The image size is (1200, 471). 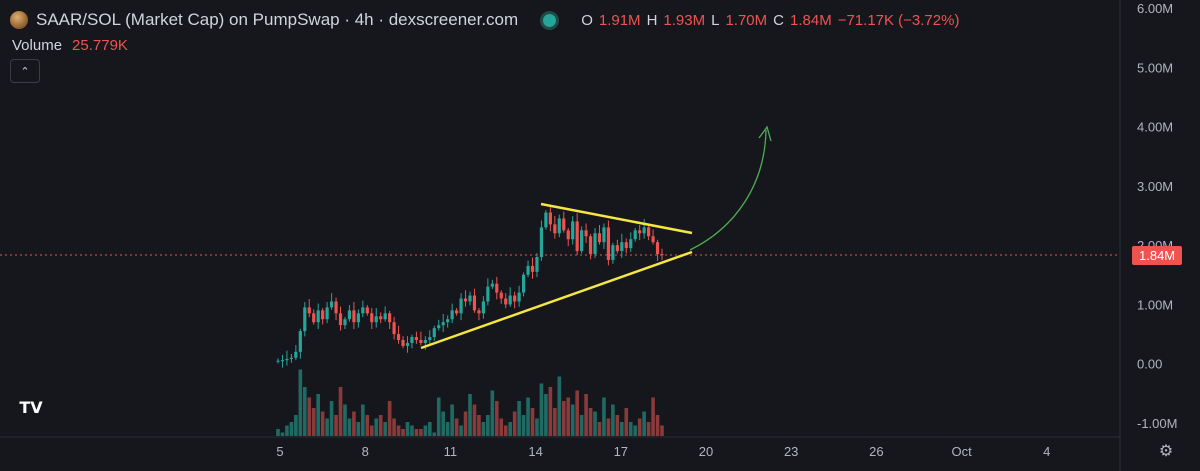 I want to click on y-tick-label: 1.00M, so click(x=1155, y=304).